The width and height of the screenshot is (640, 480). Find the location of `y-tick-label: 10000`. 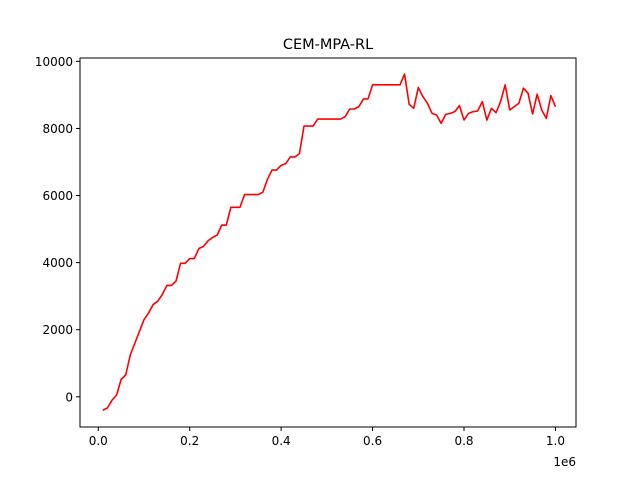

y-tick-label: 10000 is located at coordinates (54, 62).